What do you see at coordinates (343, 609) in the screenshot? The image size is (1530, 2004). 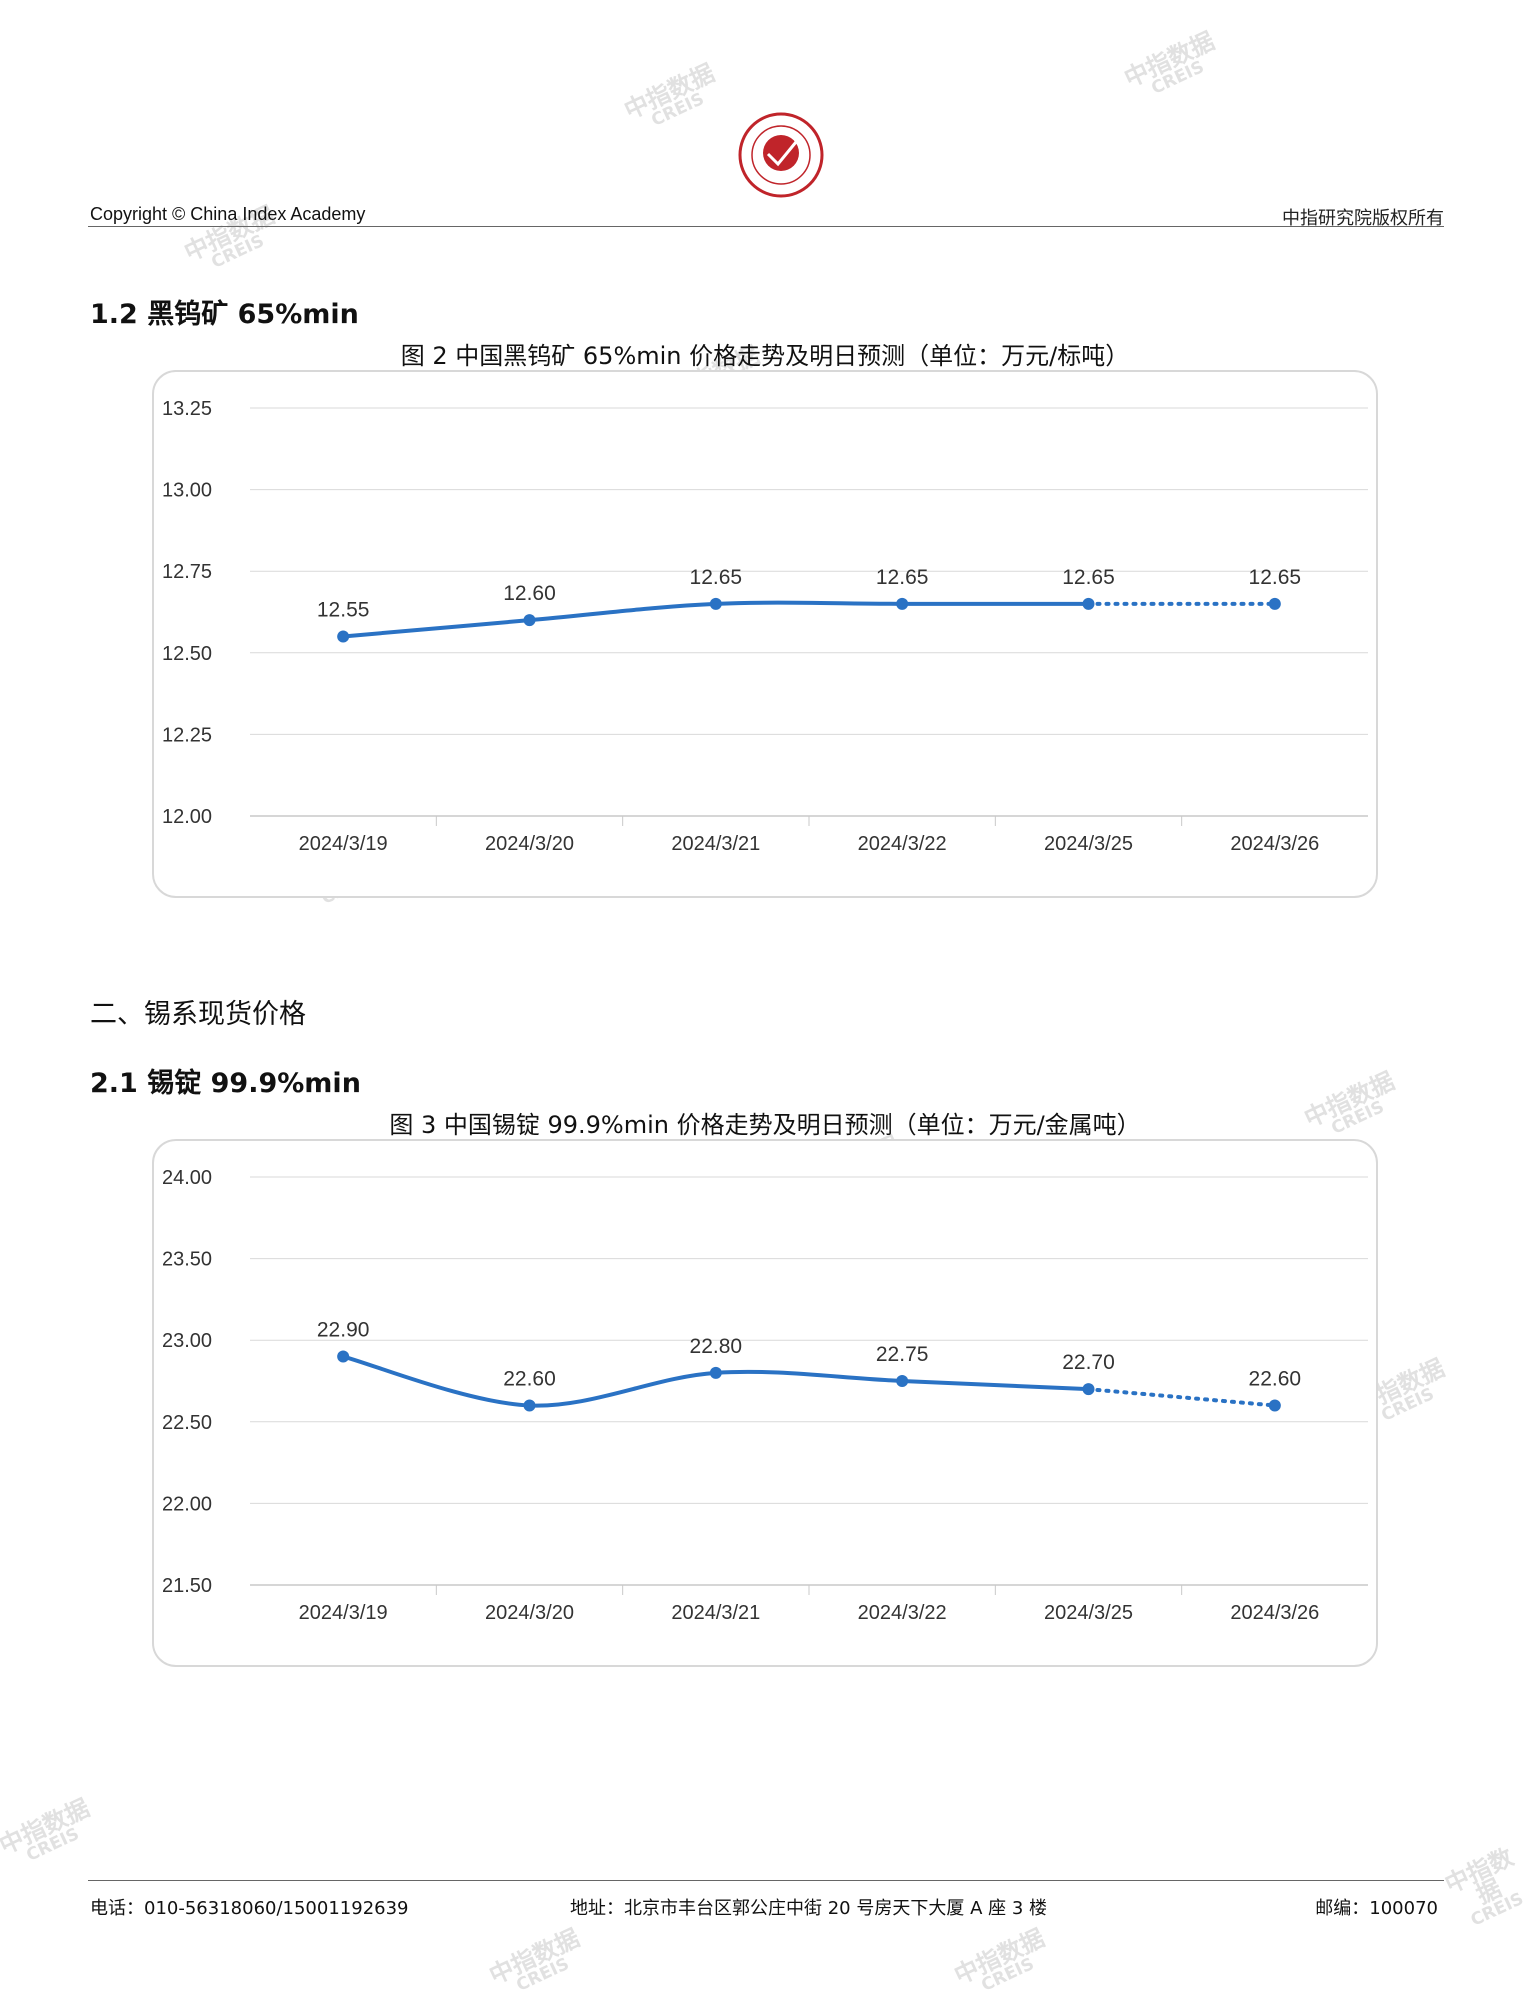 I see `data-label: 12.55` at bounding box center [343, 609].